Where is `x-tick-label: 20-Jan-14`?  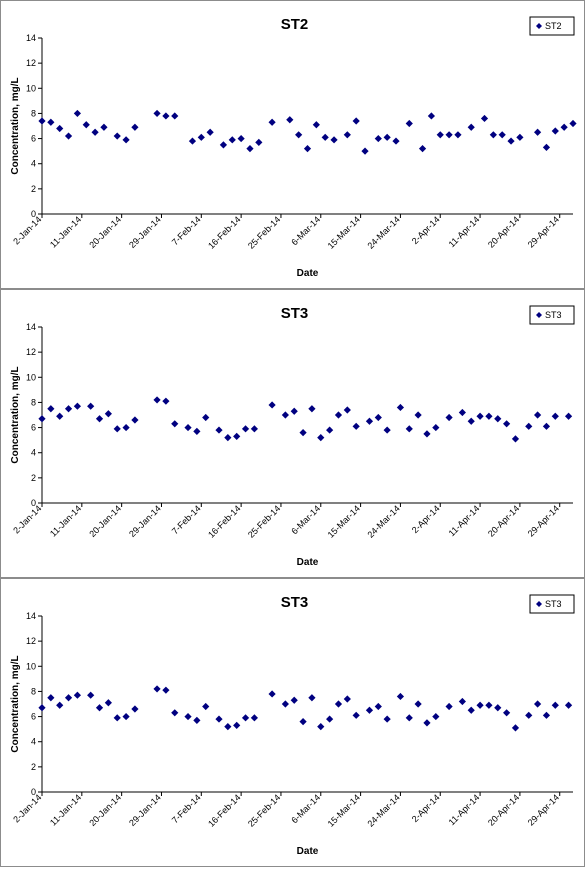 x-tick-label: 20-Jan-14 is located at coordinates (105, 521).